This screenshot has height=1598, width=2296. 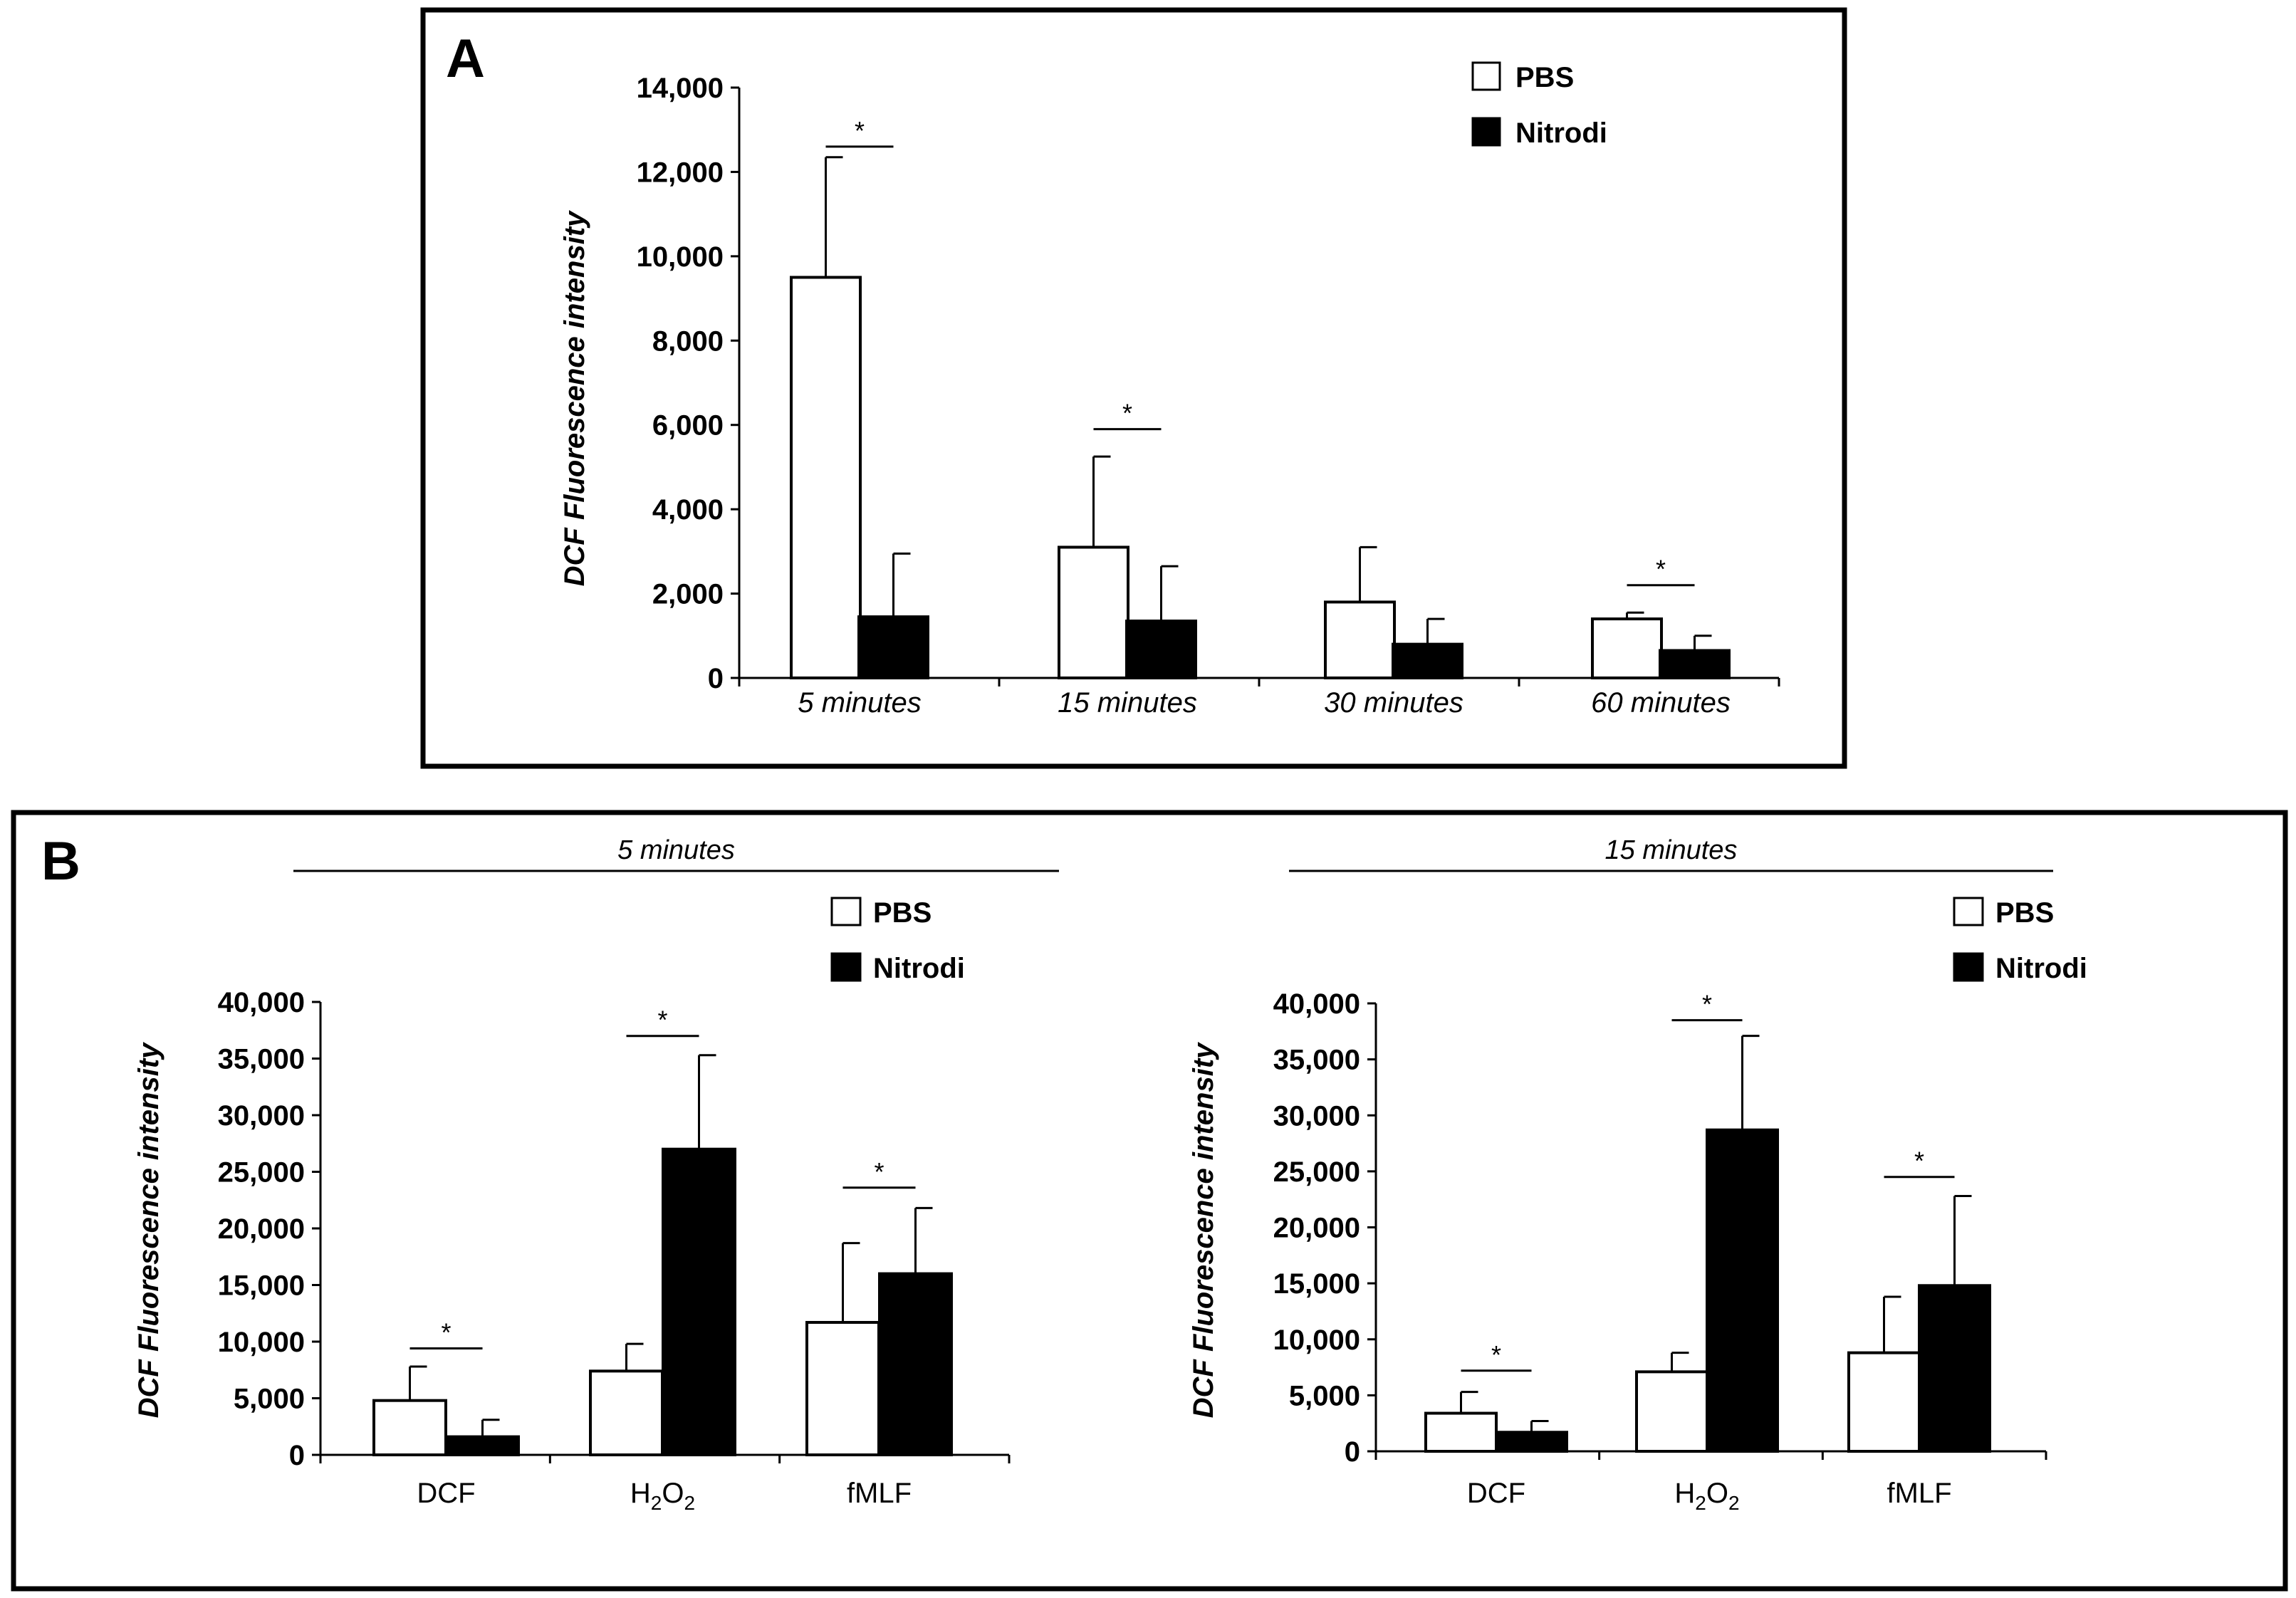 What do you see at coordinates (859, 703) in the screenshot?
I see `category-label: 5 minutes` at bounding box center [859, 703].